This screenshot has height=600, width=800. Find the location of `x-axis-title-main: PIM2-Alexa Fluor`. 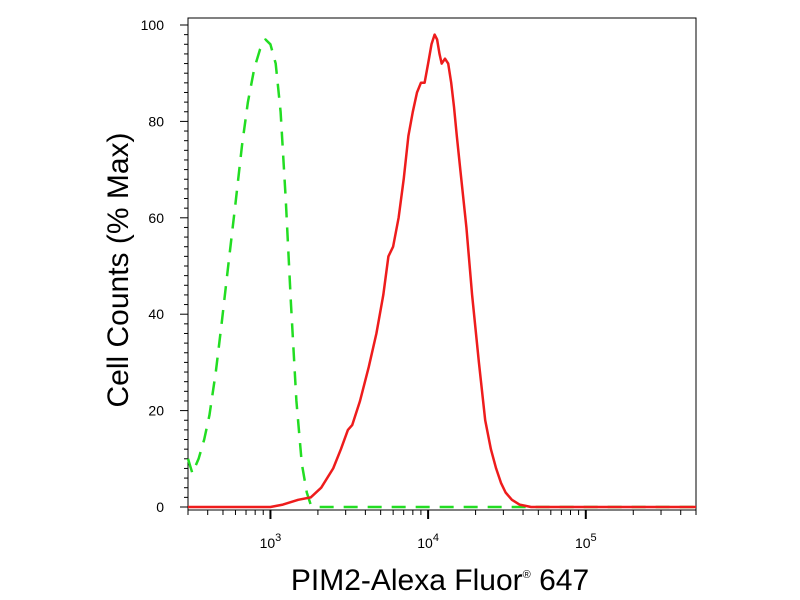

x-axis-title-main: PIM2-Alexa Fluor is located at coordinates (407, 580).